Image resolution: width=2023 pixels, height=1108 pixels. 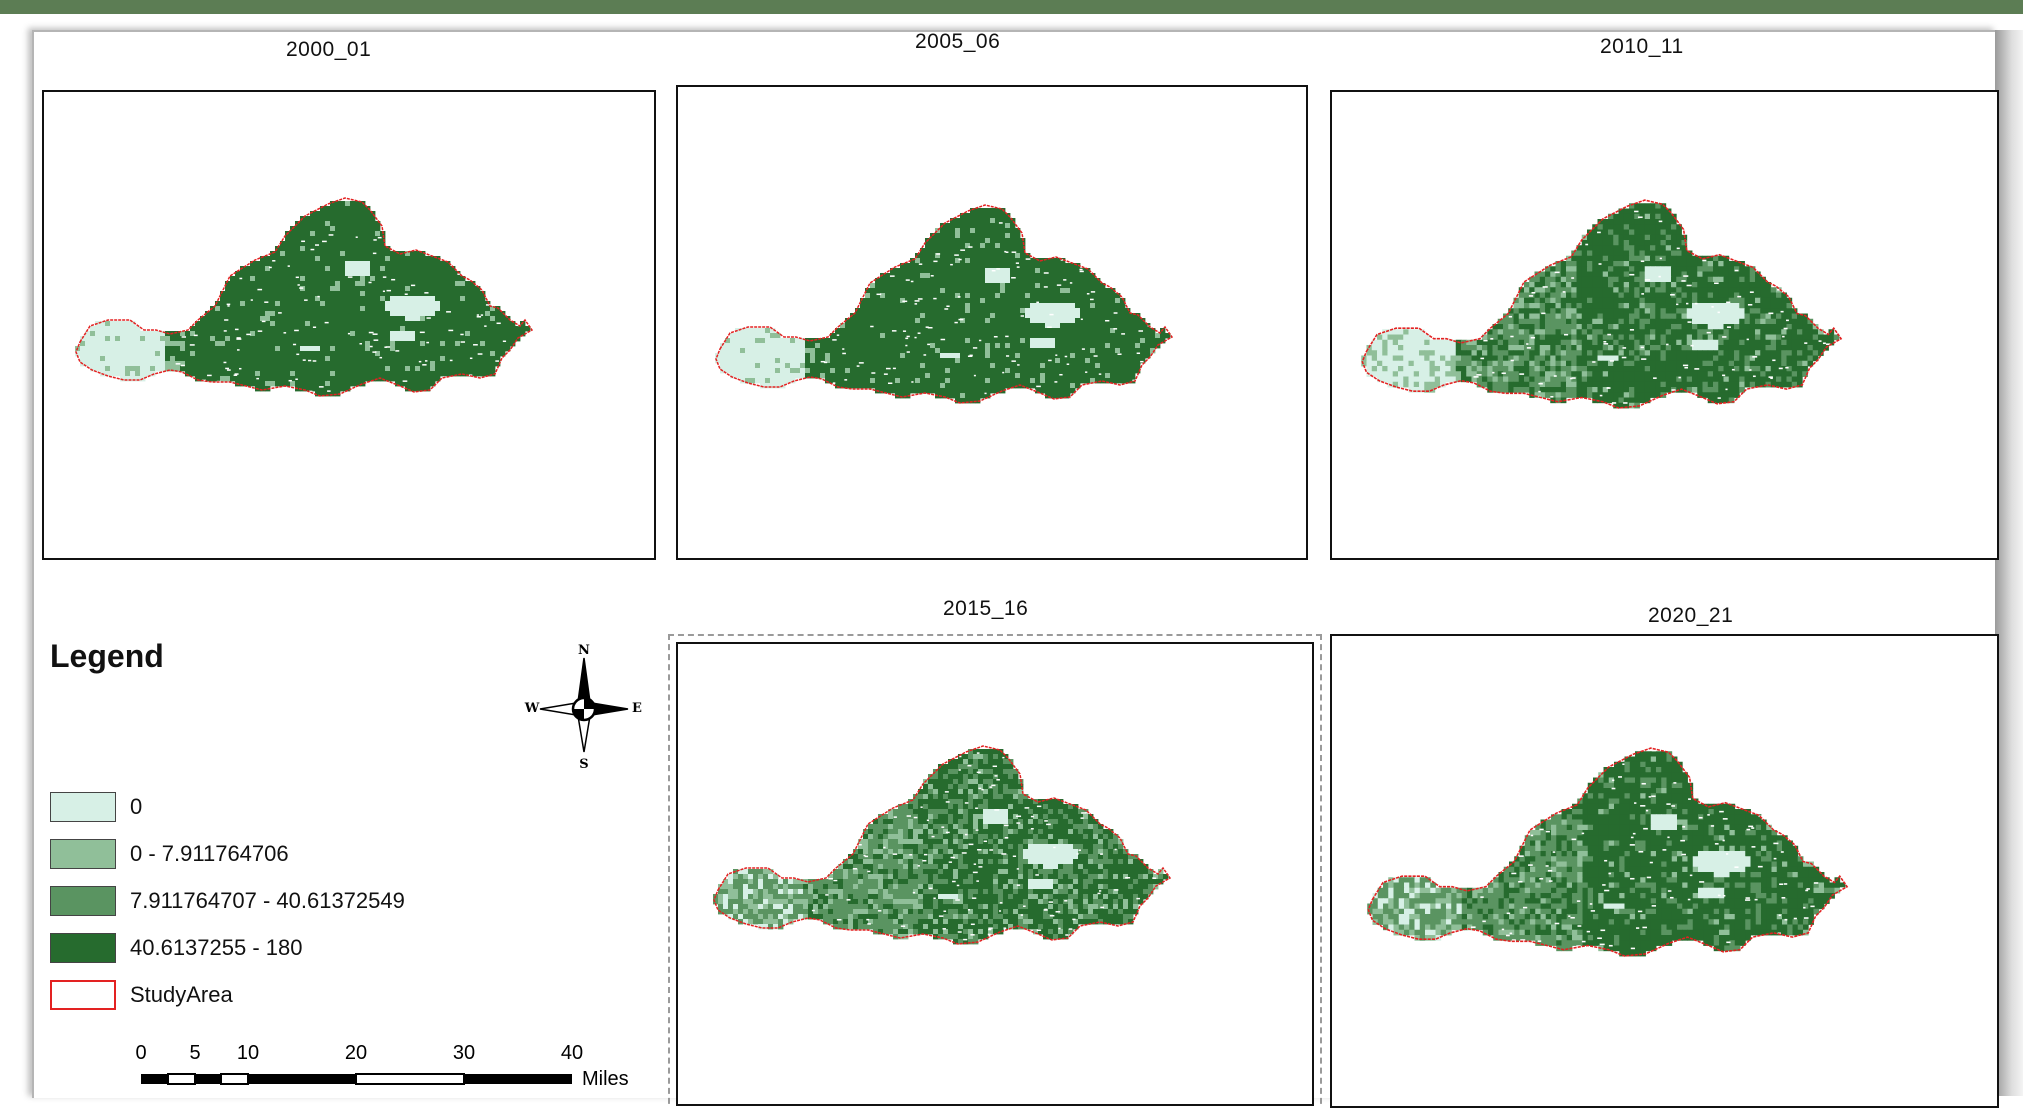 I want to click on panel-title-2000: 2000_01, so click(x=328, y=50).